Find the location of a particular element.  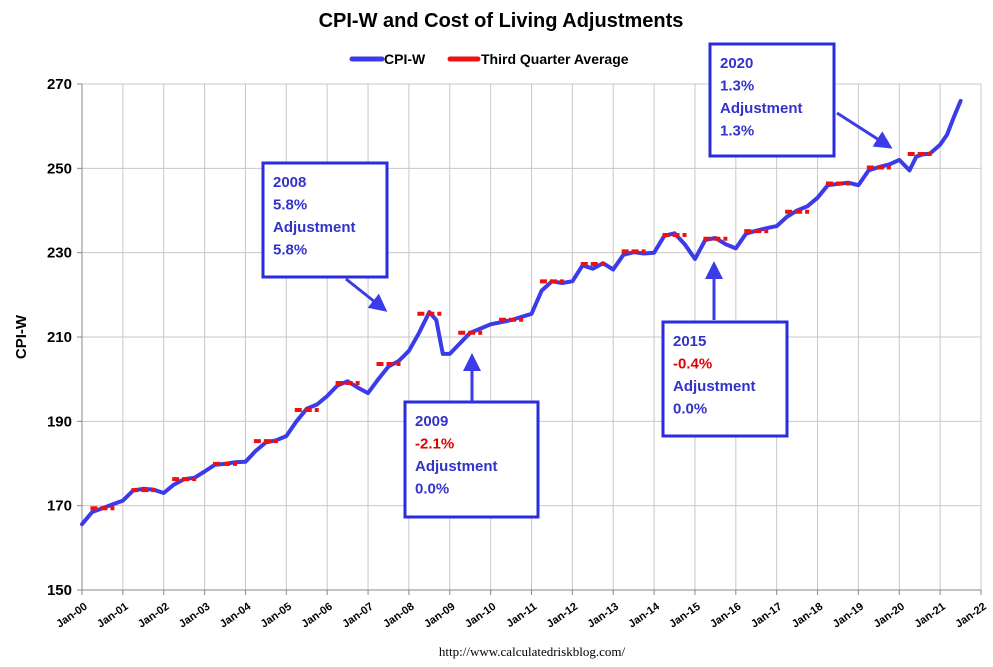

source-credit: http://www.calculatedriskblog.com/ is located at coordinates (532, 651).